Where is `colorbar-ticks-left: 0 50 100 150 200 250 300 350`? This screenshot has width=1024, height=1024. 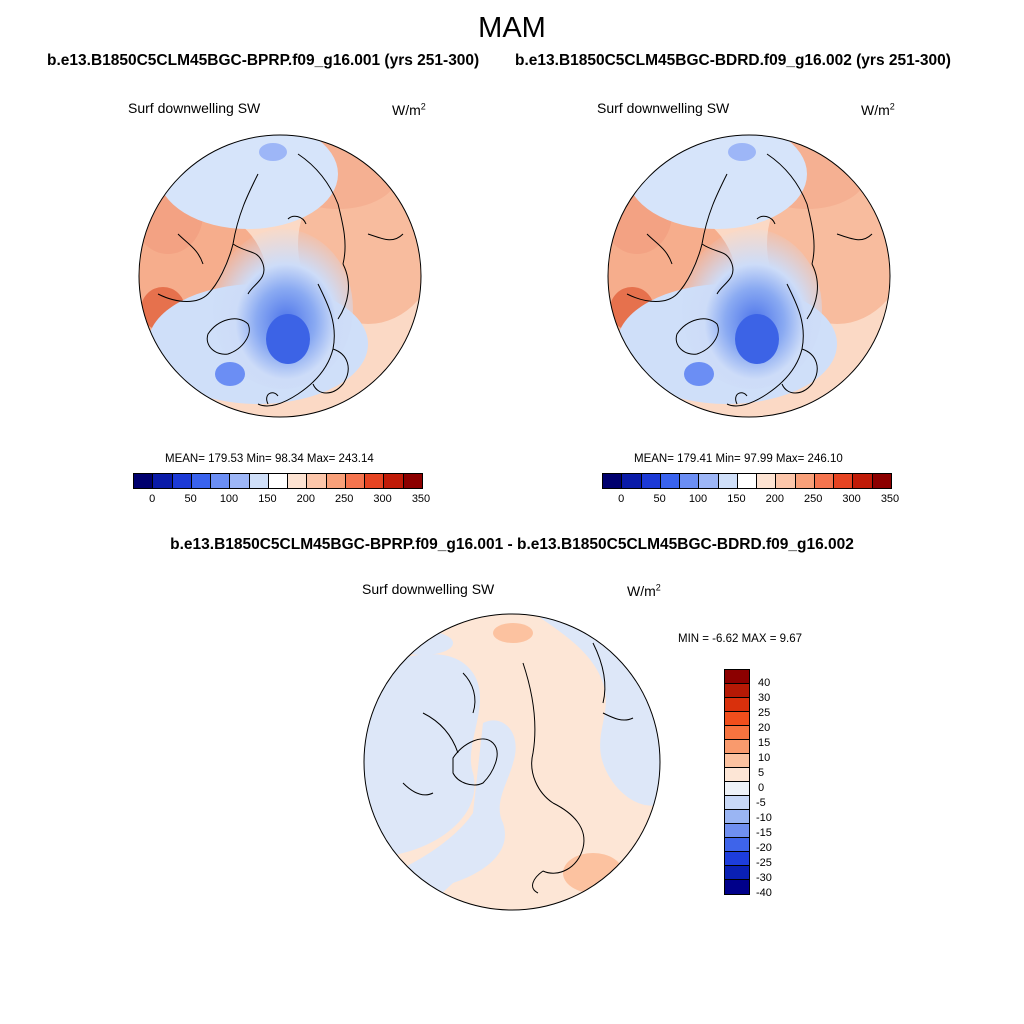 colorbar-ticks-left: 0 50 100 150 200 250 300 350 is located at coordinates (281, 500).